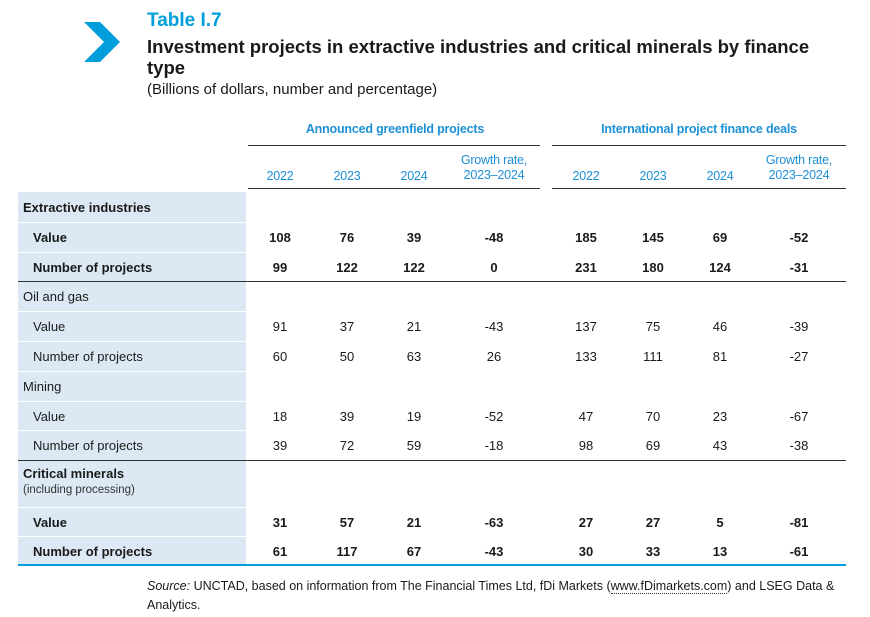  I want to click on table-cell: -61, so click(799, 551).